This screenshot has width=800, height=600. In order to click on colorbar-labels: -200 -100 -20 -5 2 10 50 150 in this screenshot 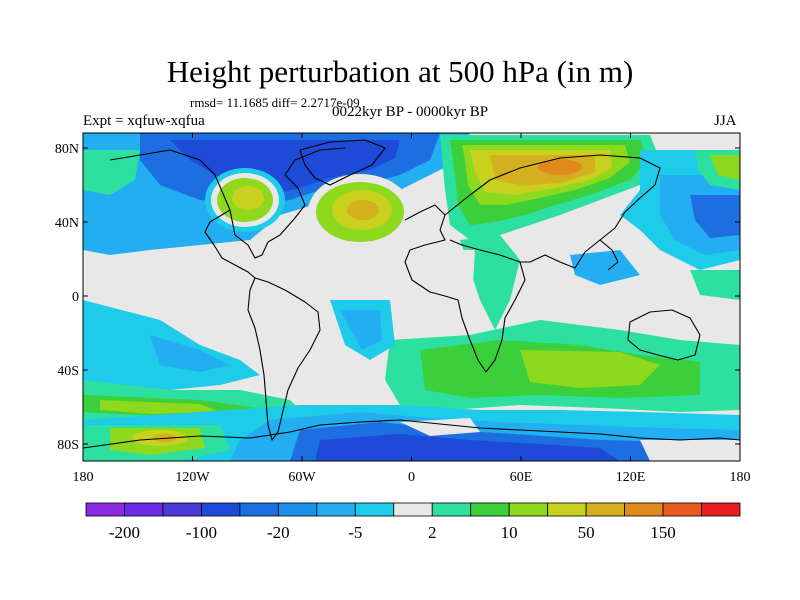, I will do `click(392, 532)`.